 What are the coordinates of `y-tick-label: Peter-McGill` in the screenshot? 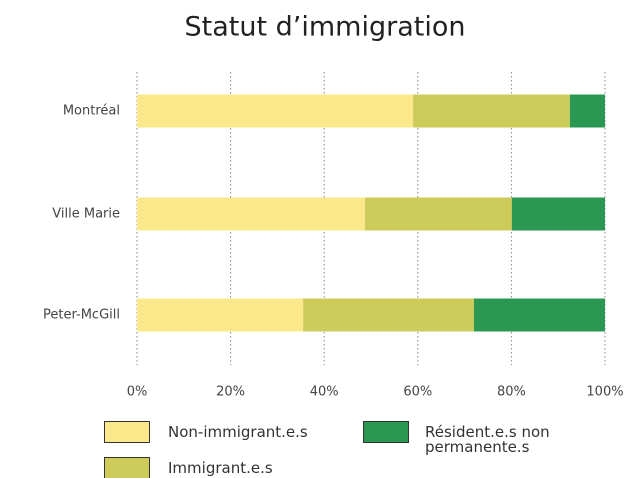 It's located at (81, 315).